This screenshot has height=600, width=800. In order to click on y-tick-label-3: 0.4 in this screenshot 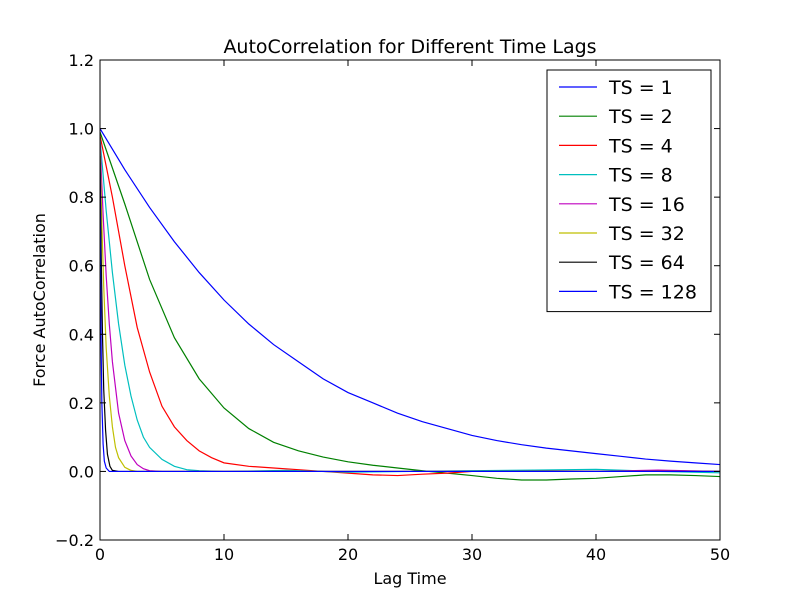, I will do `click(81, 334)`.